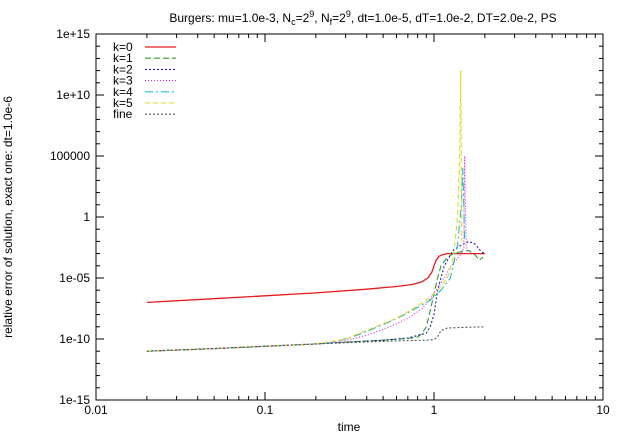 This screenshot has width=623, height=436. Describe the element at coordinates (123, 69) in the screenshot. I see `legend-label-k=2: k=2` at that location.